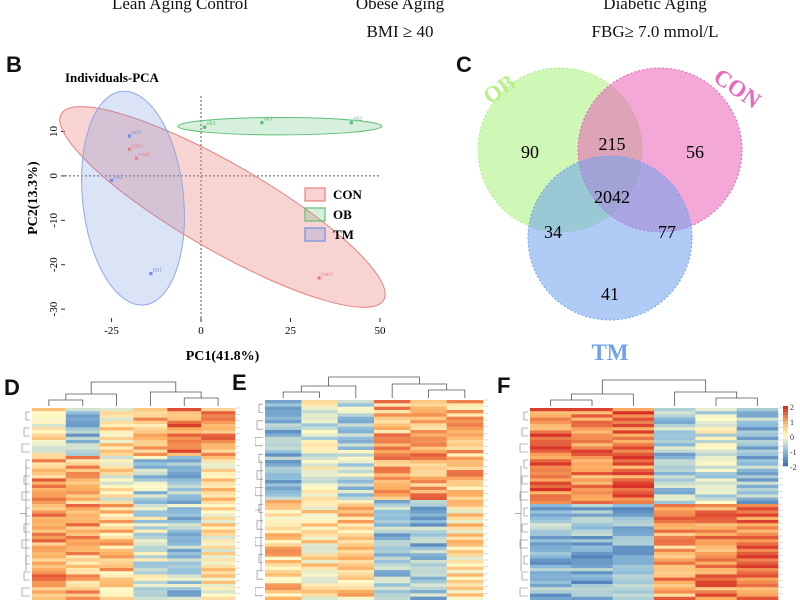 The height and width of the screenshot is (600, 800). Describe the element at coordinates (315, 214) in the screenshot. I see `legend-swatch-ob` at that location.